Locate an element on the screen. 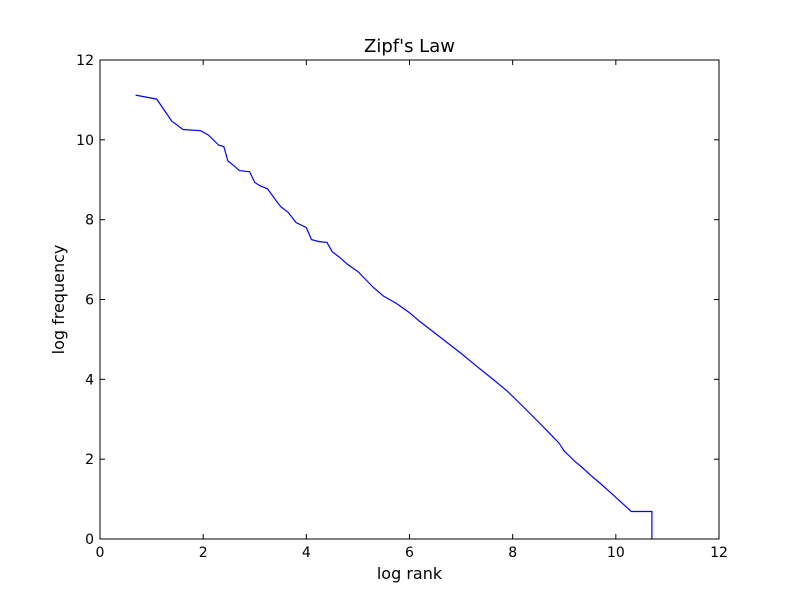 This screenshot has height=600, width=800. x-axis-label: log rank is located at coordinates (410, 573).